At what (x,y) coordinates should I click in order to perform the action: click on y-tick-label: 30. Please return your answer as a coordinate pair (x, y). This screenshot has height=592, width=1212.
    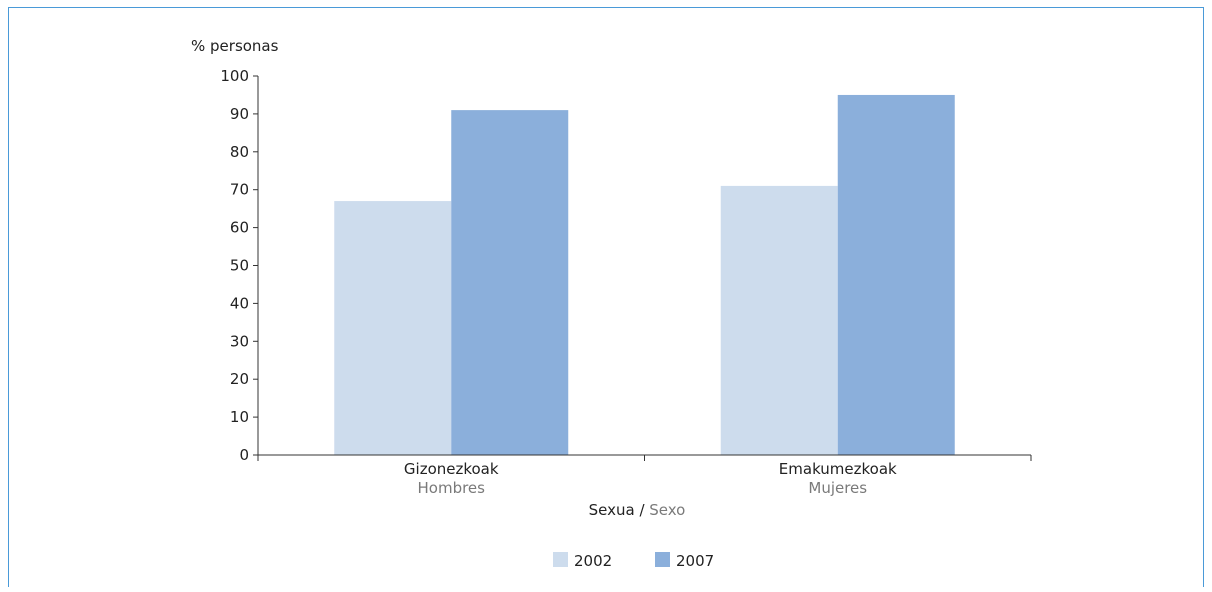
    Looking at the image, I should click on (239, 341).